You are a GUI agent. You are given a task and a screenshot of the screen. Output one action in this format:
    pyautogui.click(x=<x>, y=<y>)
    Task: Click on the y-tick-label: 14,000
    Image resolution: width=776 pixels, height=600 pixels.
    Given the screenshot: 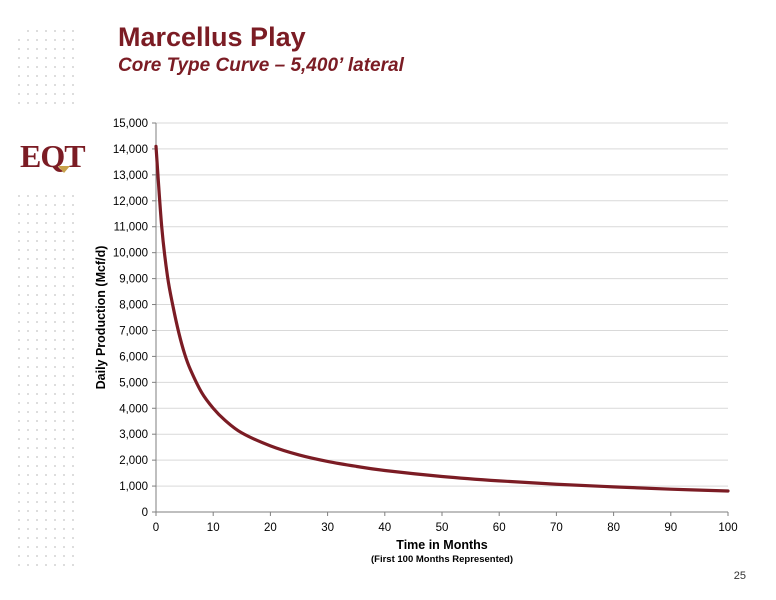 What is the action you would take?
    pyautogui.click(x=130, y=150)
    